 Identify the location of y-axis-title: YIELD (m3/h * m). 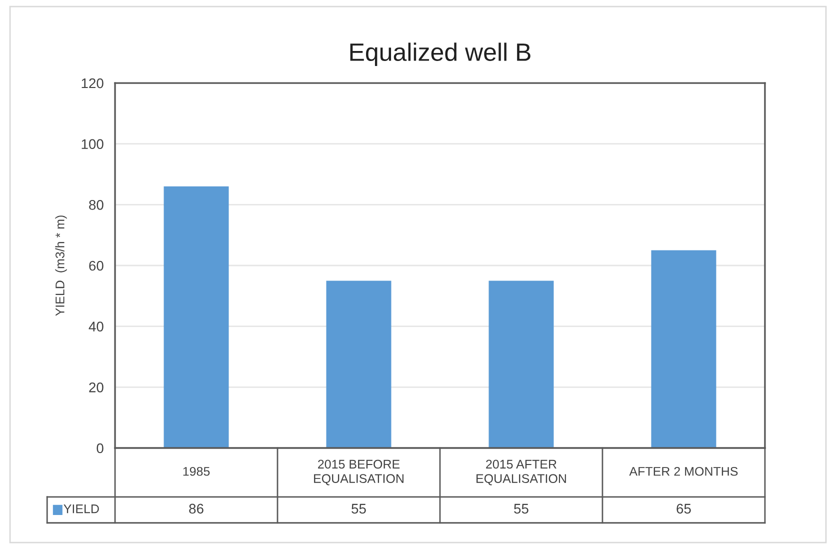
(61, 266).